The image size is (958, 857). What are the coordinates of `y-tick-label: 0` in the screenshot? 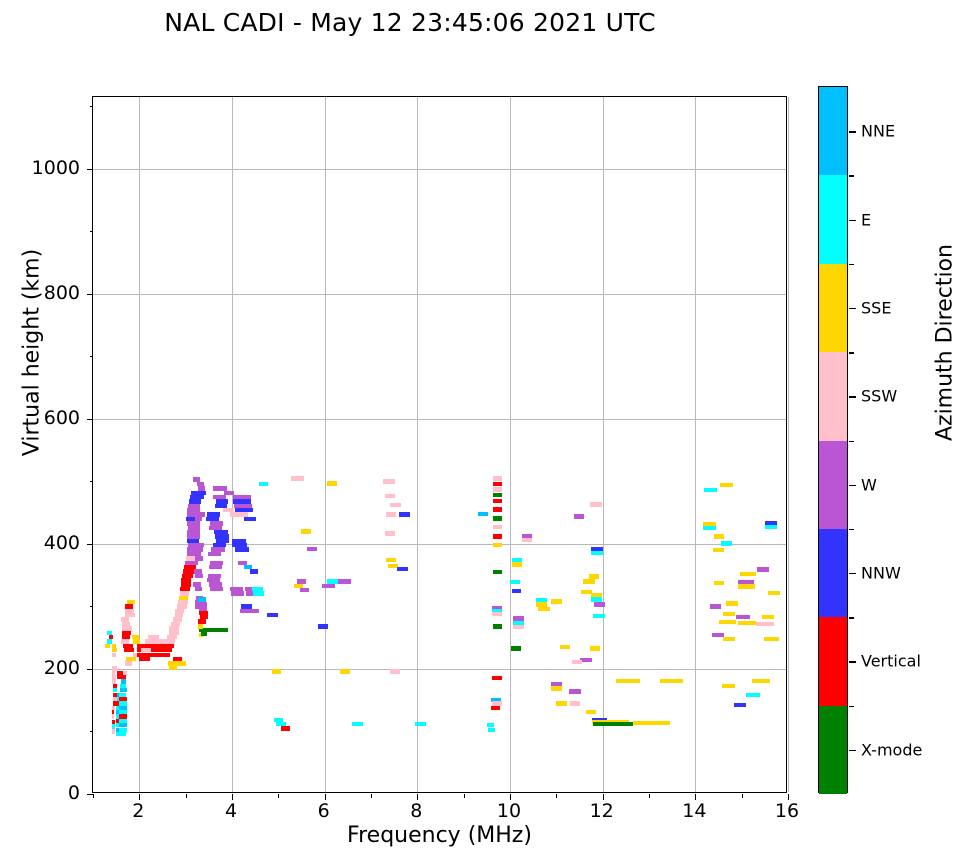 It's located at (73, 793).